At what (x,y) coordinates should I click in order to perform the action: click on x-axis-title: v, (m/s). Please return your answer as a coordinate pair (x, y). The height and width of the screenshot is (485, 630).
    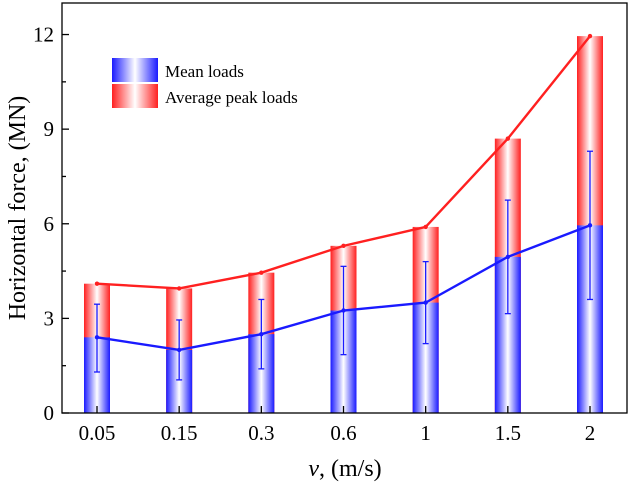
    Looking at the image, I should click on (344, 469).